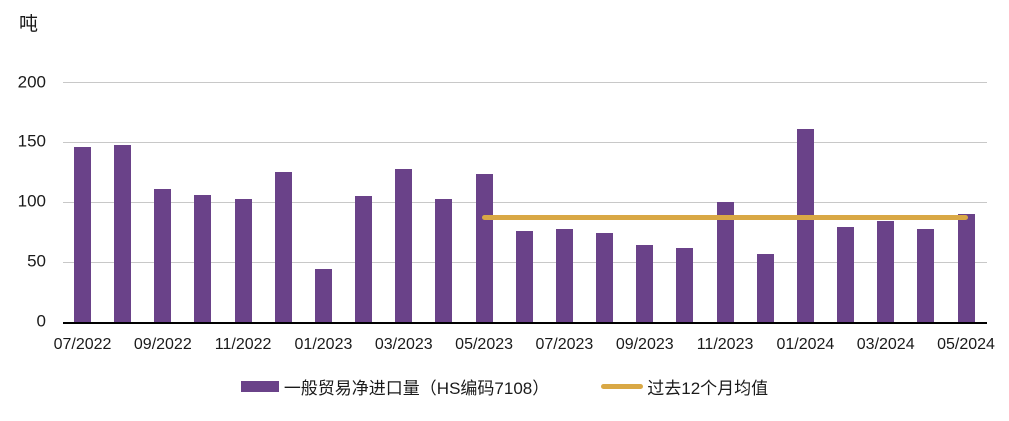  What do you see at coordinates (805, 225) in the screenshot?
I see `bar-01/2024` at bounding box center [805, 225].